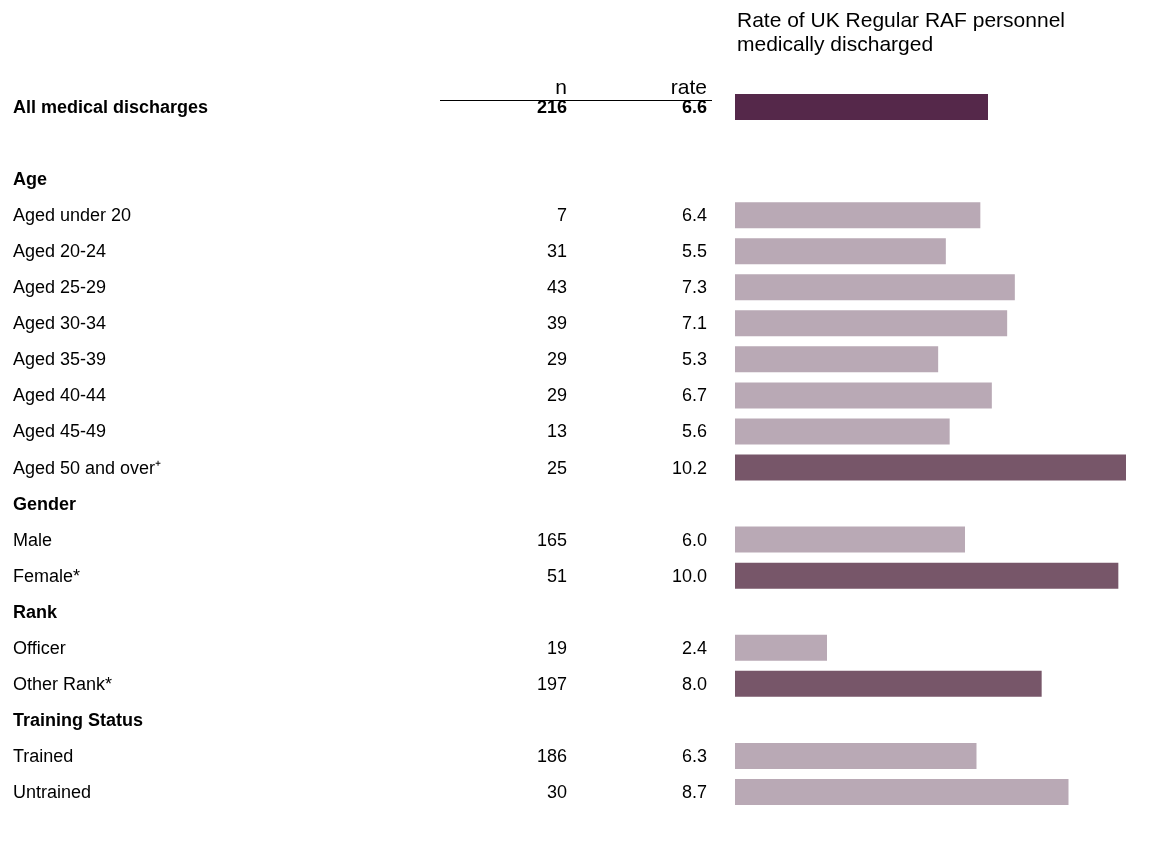 The image size is (1152, 847). What do you see at coordinates (60, 359) in the screenshot?
I see `y-tick-label: Aged 35-39` at bounding box center [60, 359].